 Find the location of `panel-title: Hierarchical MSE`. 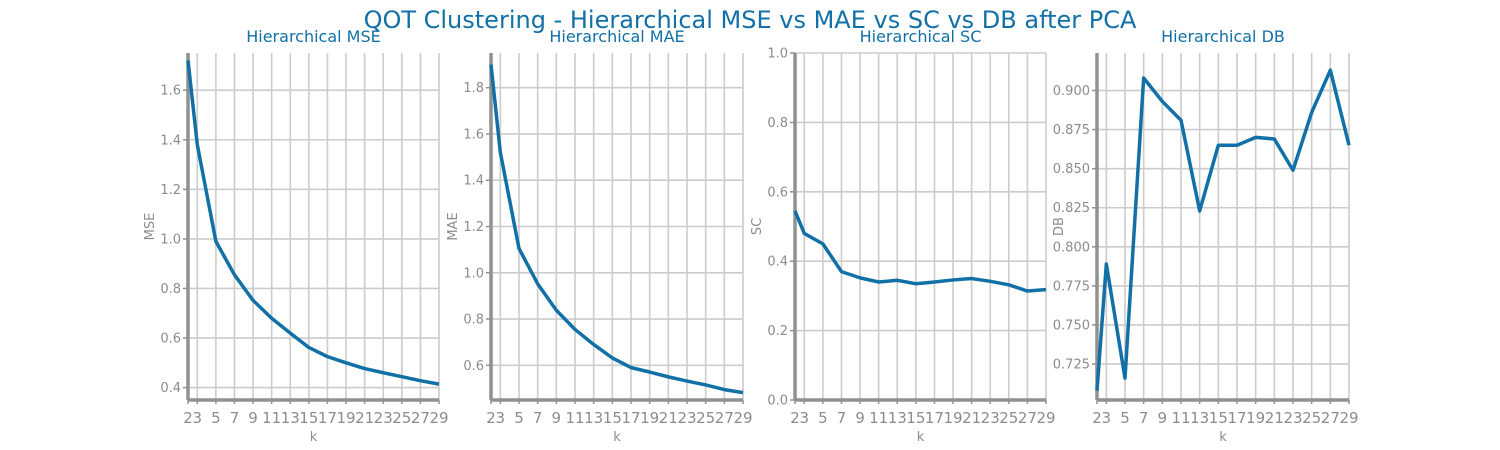

panel-title: Hierarchical MSE is located at coordinates (313, 36).